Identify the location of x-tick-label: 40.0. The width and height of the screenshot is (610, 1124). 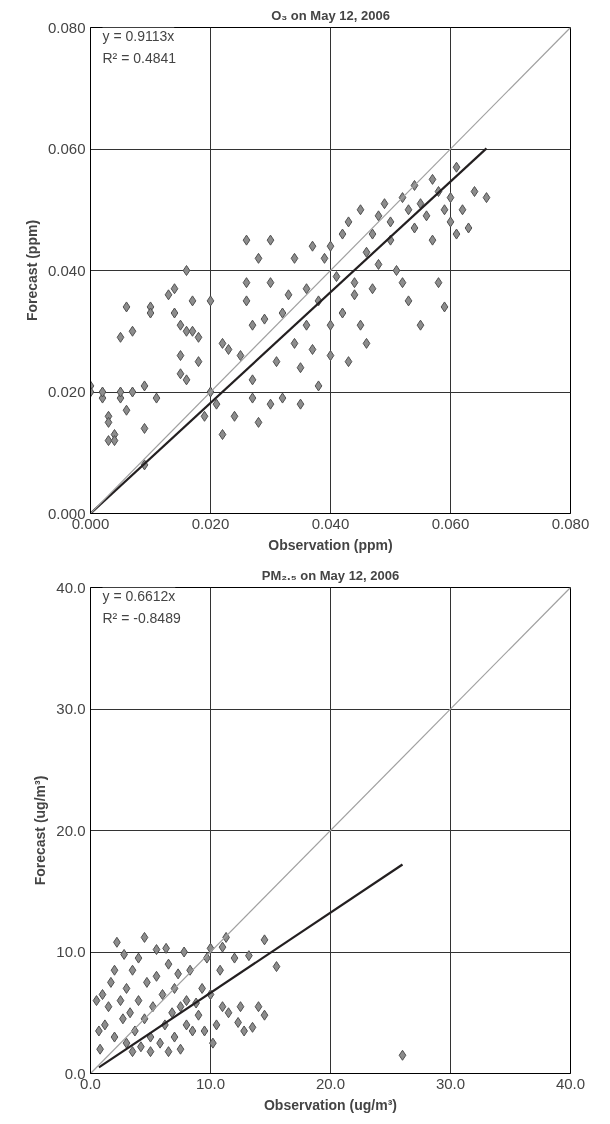
(570, 1083).